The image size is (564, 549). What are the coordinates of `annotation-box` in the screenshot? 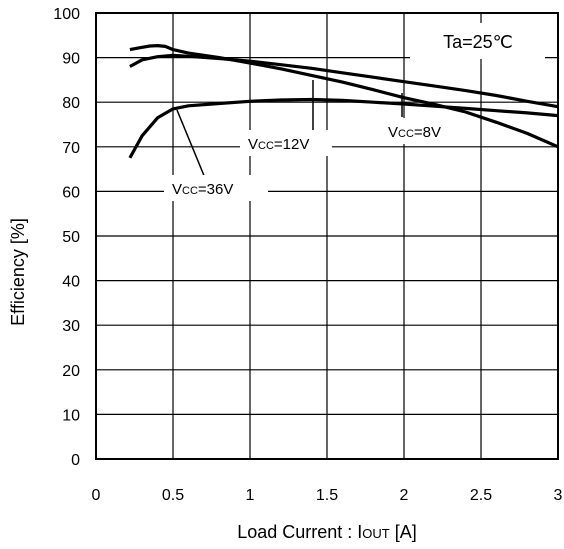 It's located at (477, 41).